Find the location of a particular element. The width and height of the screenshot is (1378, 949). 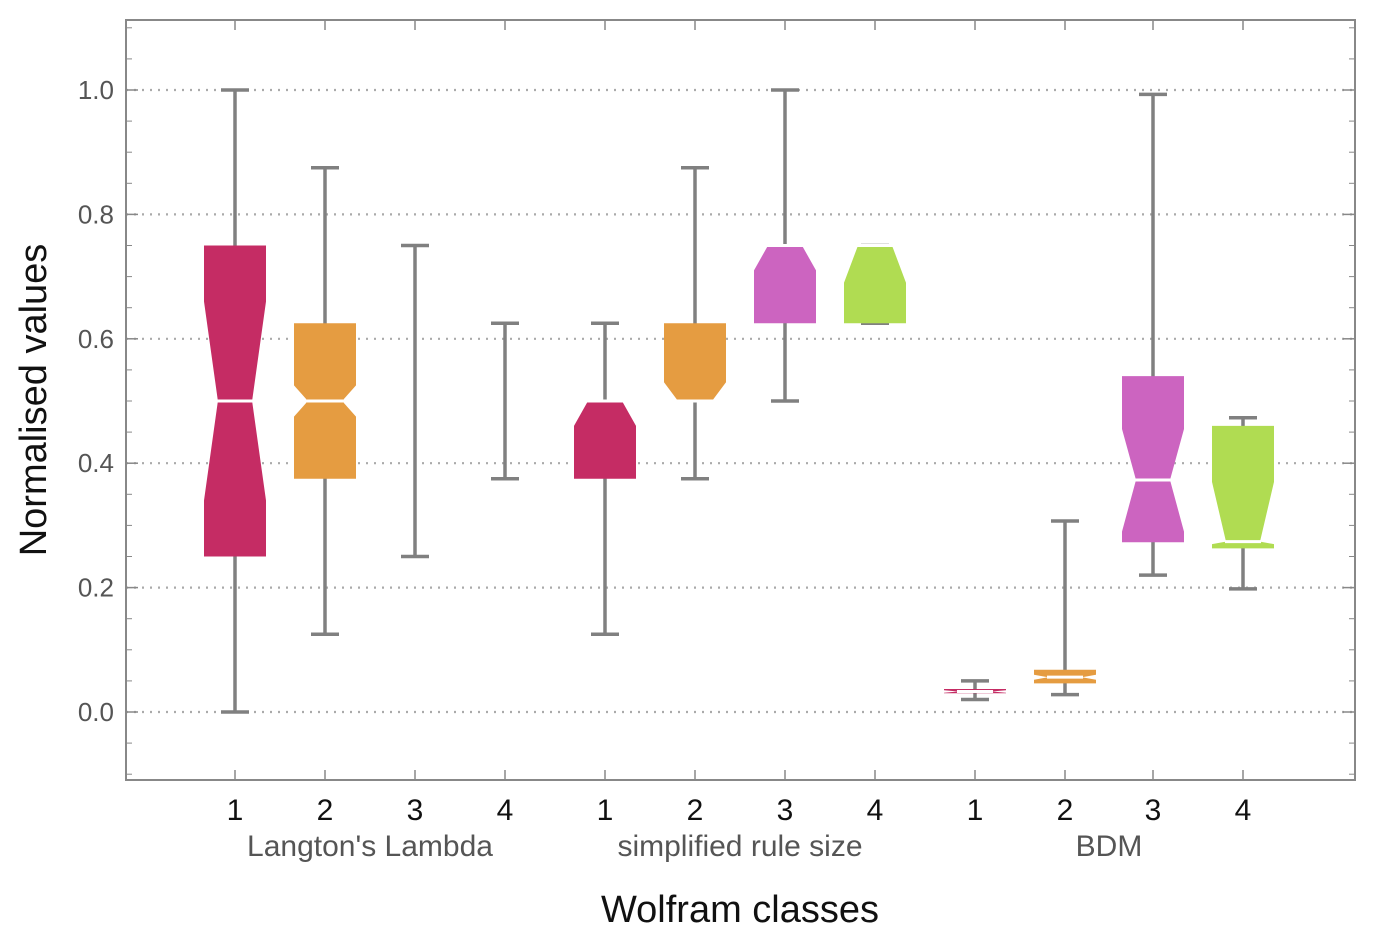

y-tick-label: 0.8 is located at coordinates (96, 214).